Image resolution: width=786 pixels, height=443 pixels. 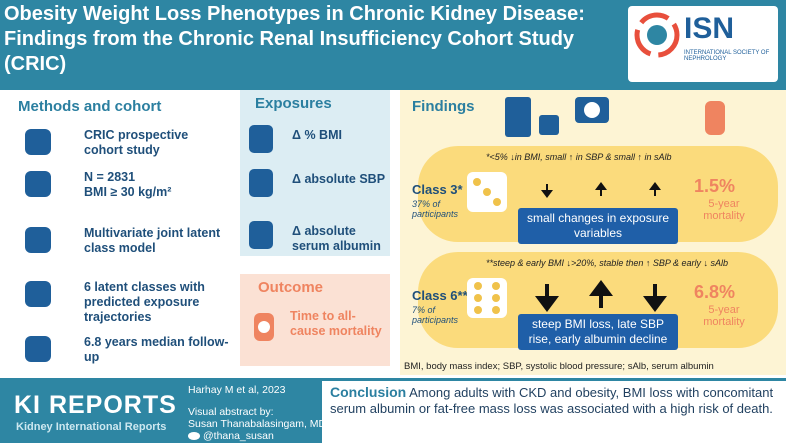 I want to click on exposure-item: Δ absolute SBP, so click(x=339, y=179).